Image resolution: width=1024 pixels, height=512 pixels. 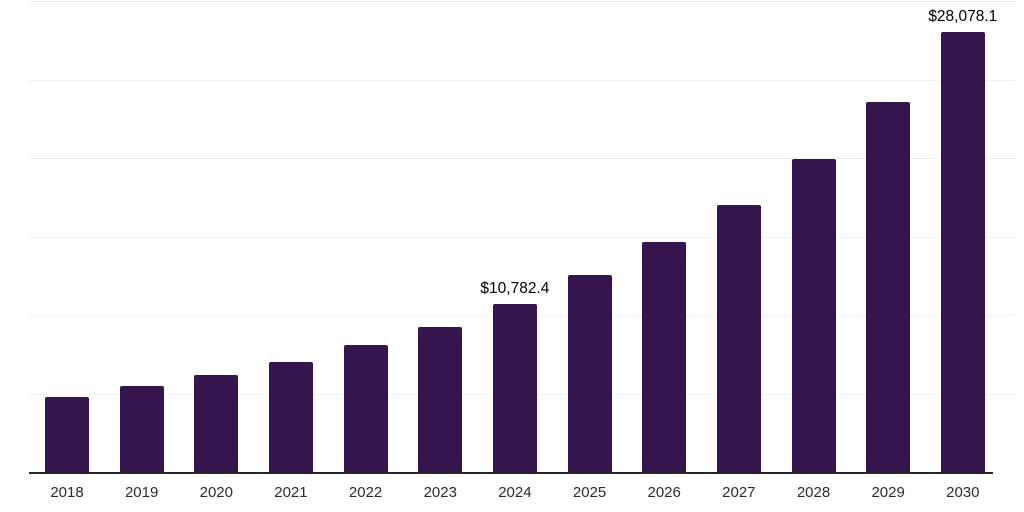 I want to click on bar-2019, so click(x=141, y=429).